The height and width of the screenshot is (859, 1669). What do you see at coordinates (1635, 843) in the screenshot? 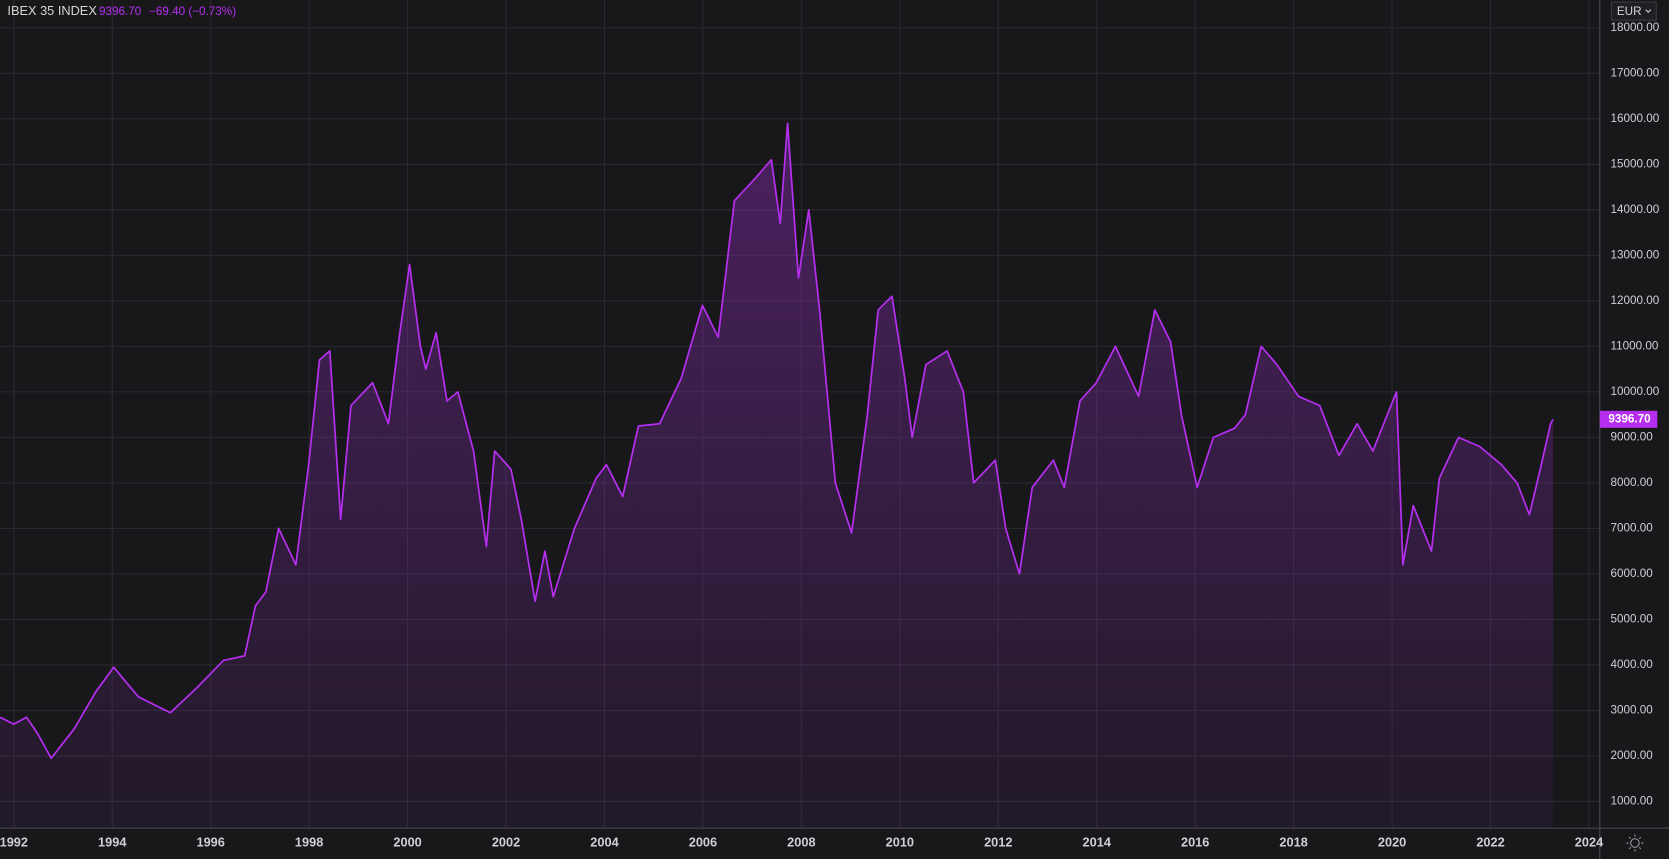
I see `settings-icon` at bounding box center [1635, 843].